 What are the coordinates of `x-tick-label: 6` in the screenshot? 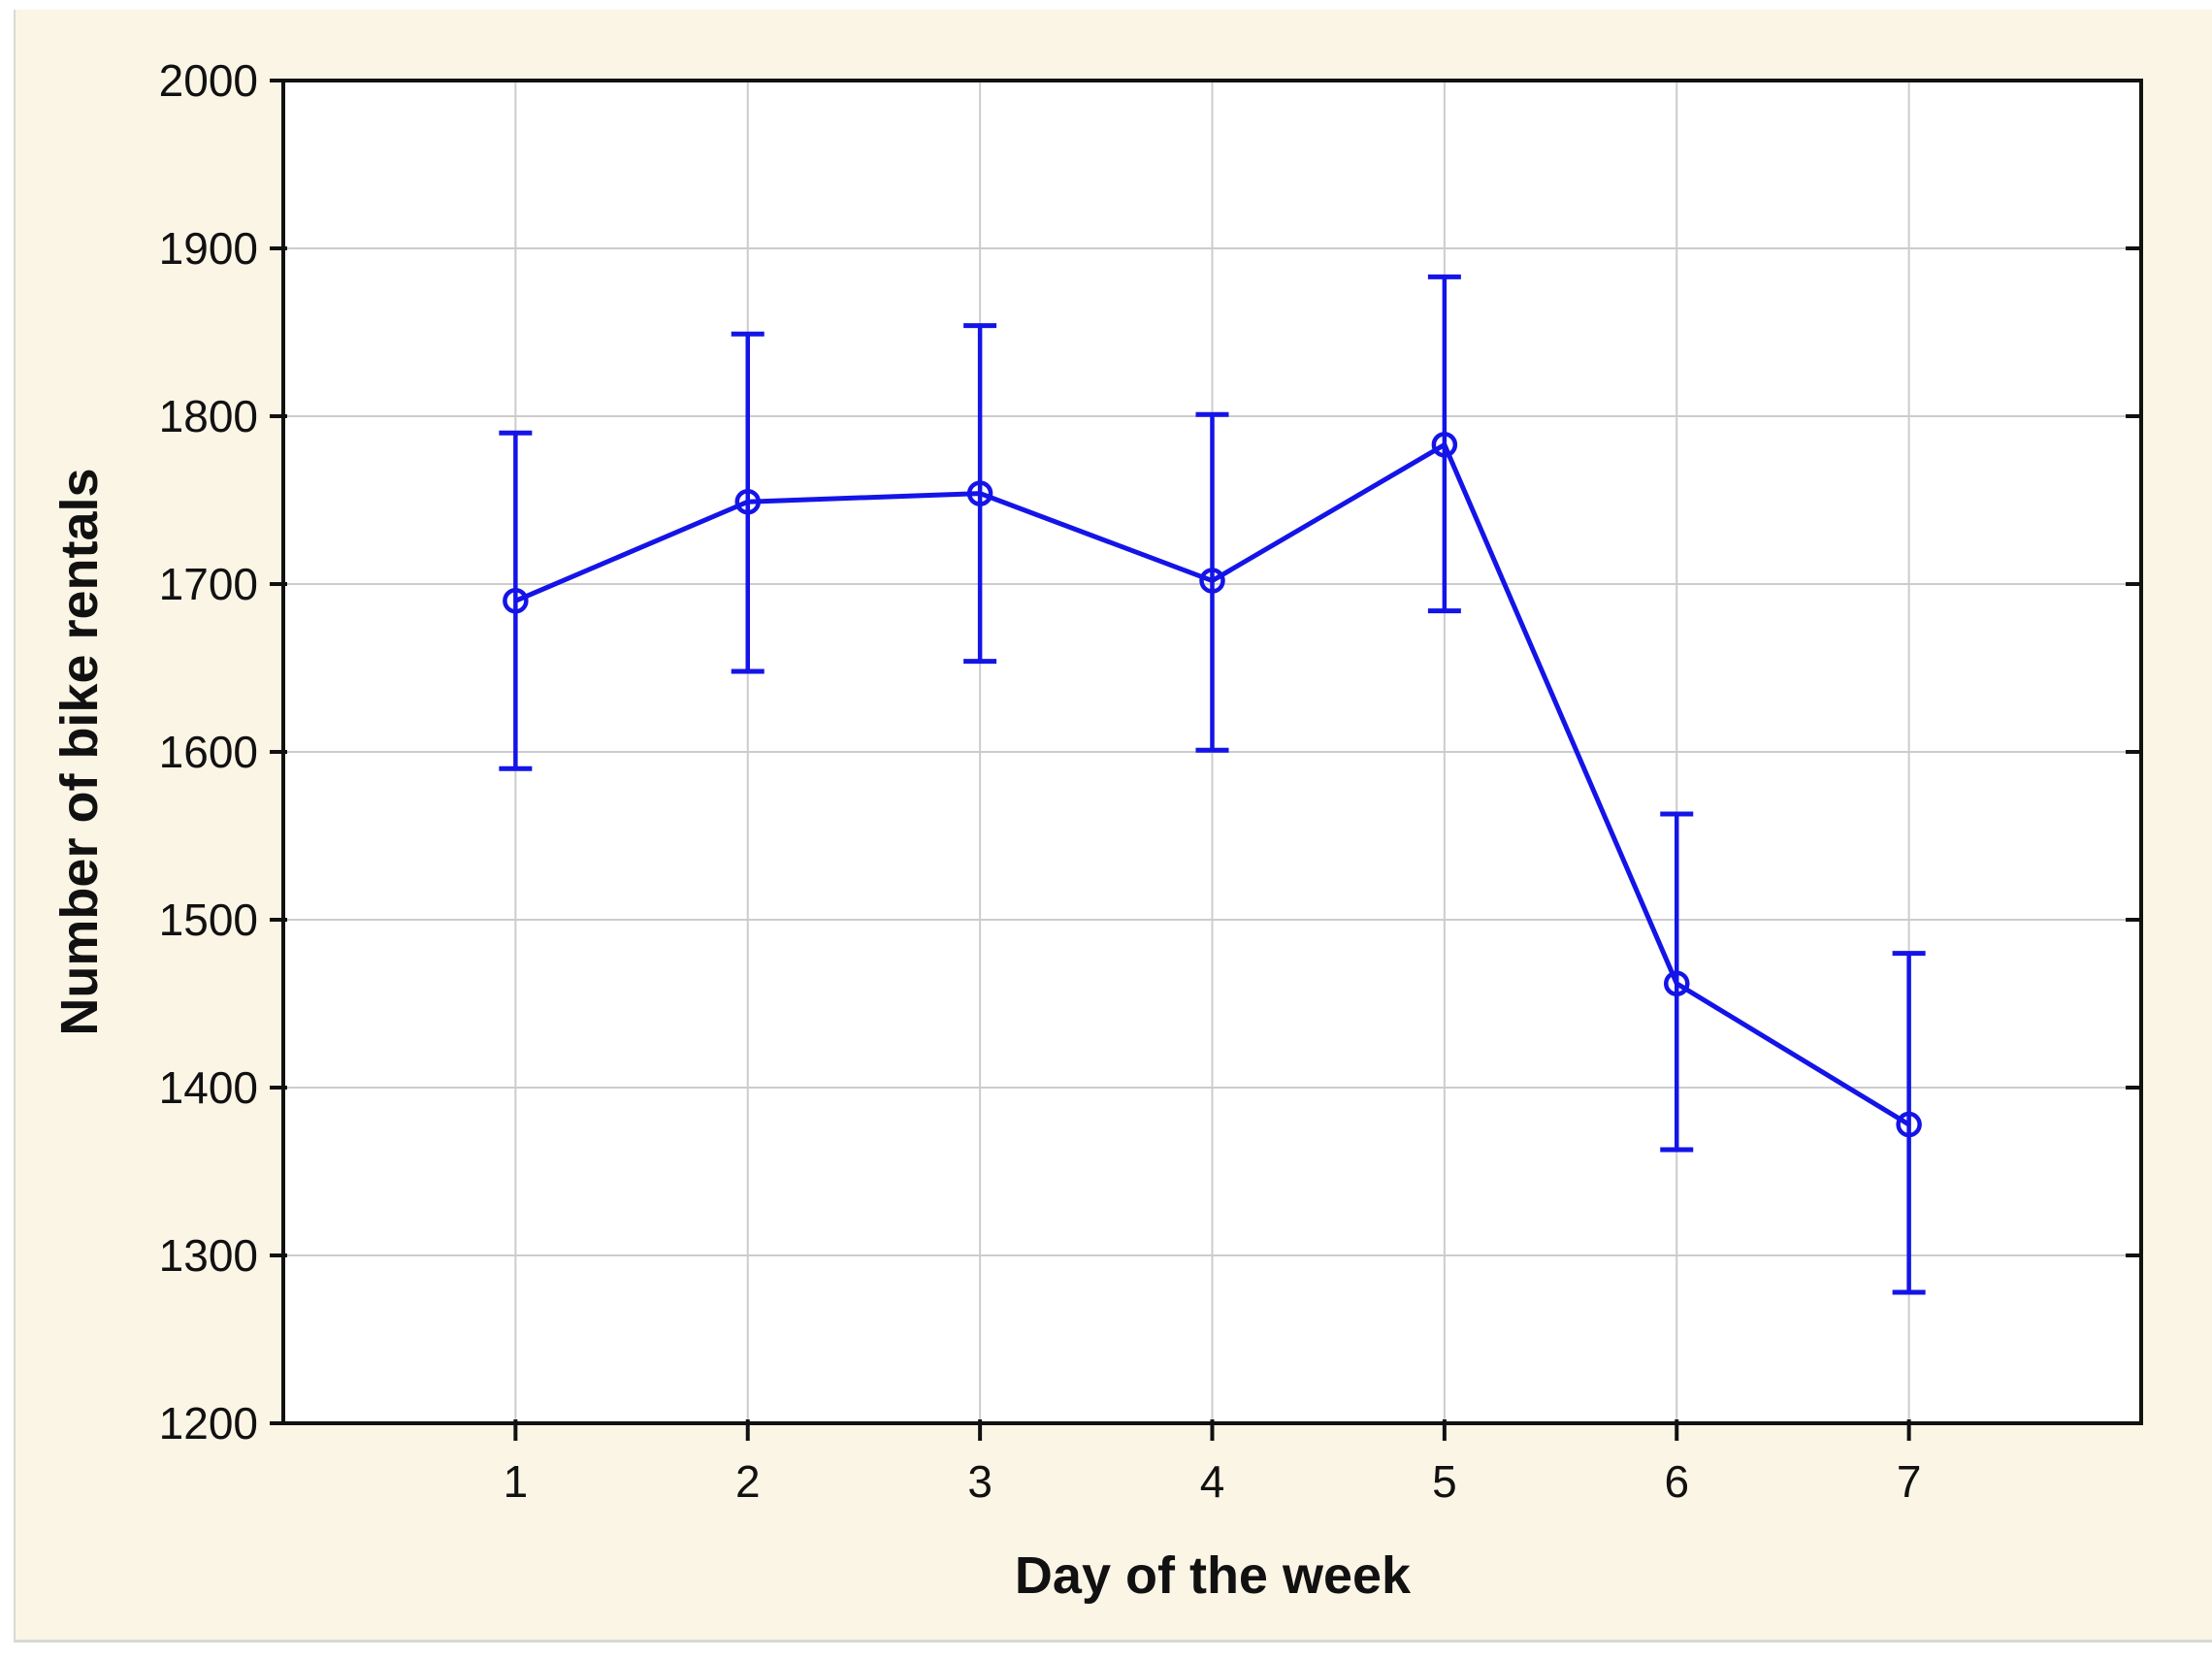 It's located at (1677, 1481).